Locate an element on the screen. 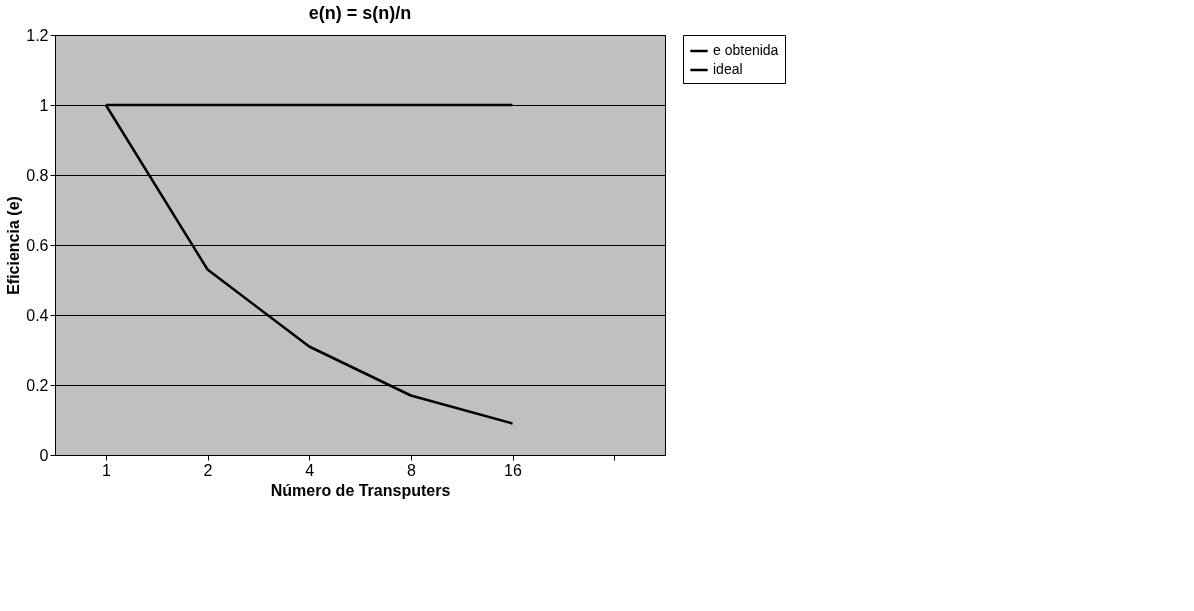 Image resolution: width=1194 pixels, height=611 pixels. legend-label: ideal is located at coordinates (728, 69).